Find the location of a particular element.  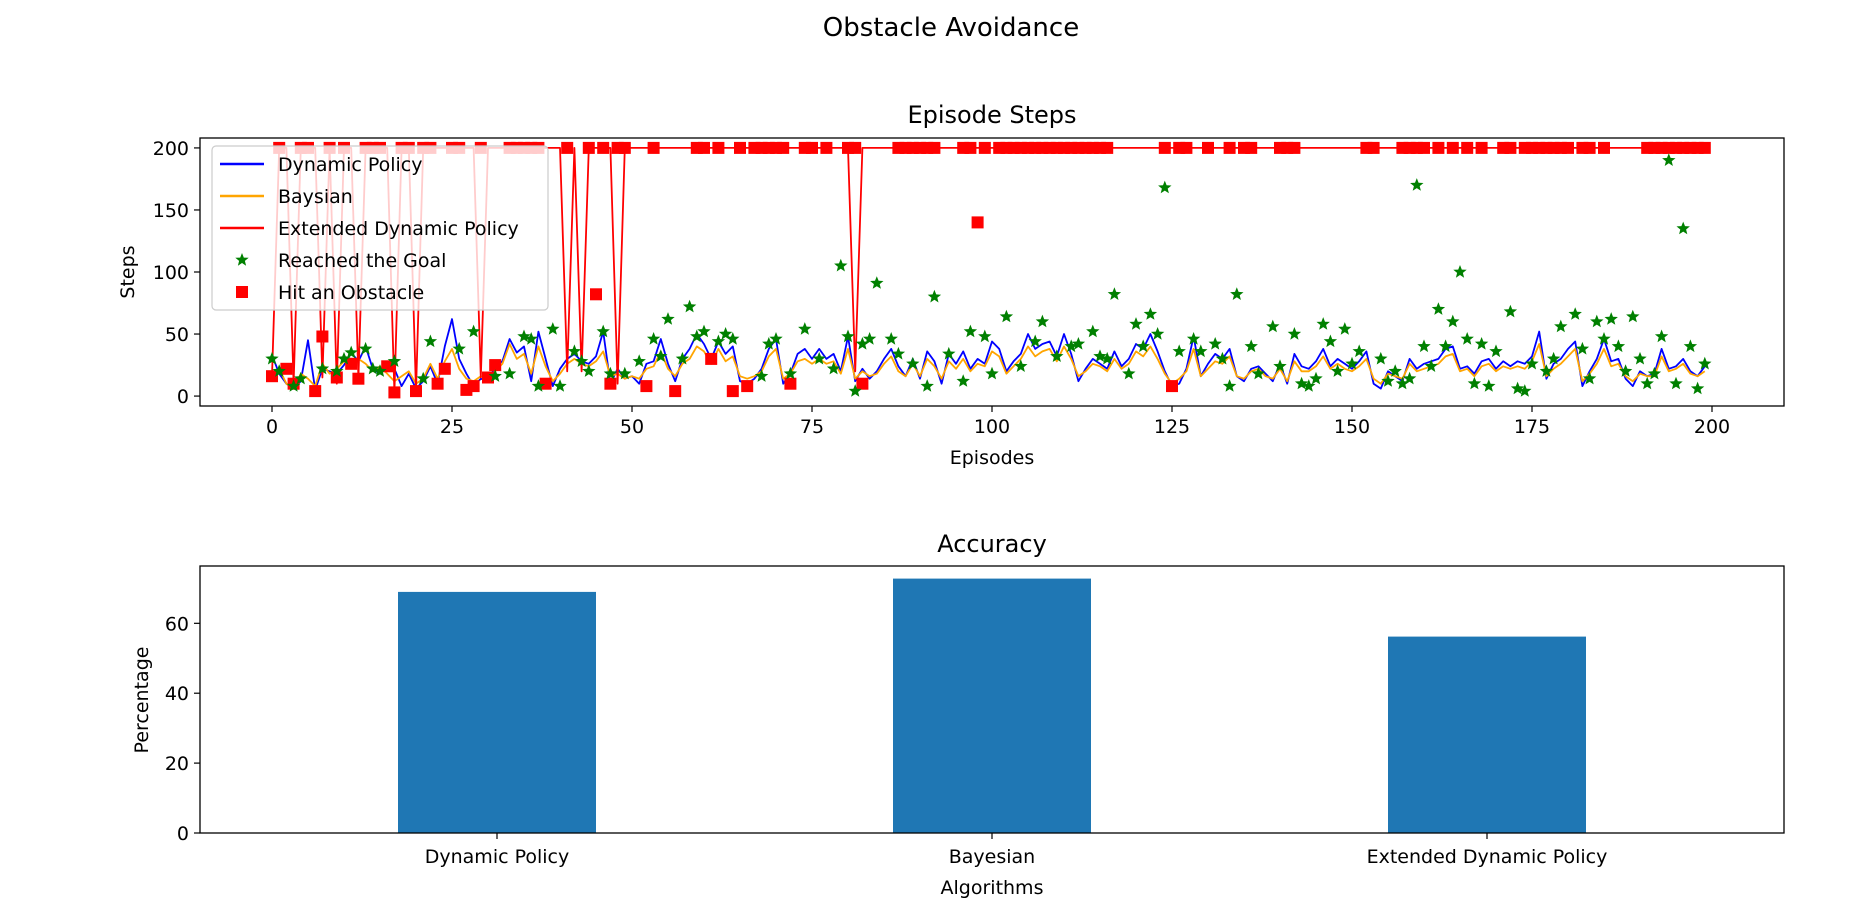

legend-label: Dynamic Policy is located at coordinates (350, 165).